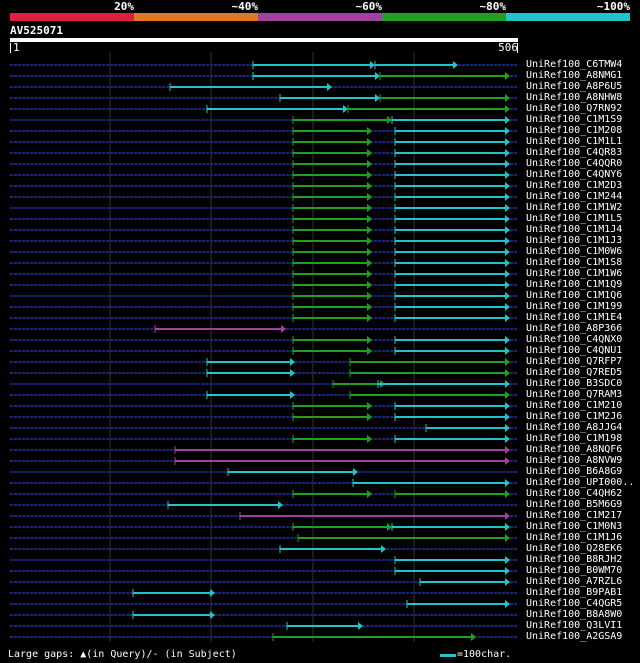 Image resolution: width=640 pixels, height=663 pixels. What do you see at coordinates (574, 119) in the screenshot?
I see `hit-label: UniRef100_C1M1S9` at bounding box center [574, 119].